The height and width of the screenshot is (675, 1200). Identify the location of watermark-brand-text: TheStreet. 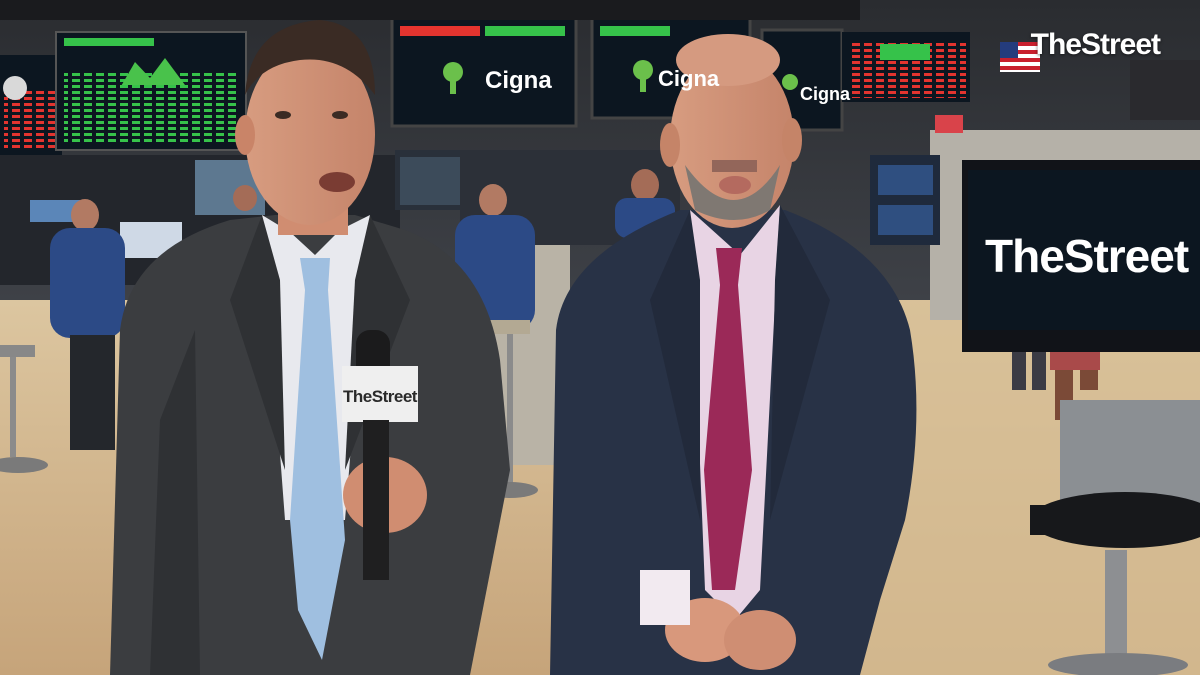
(1095, 44).